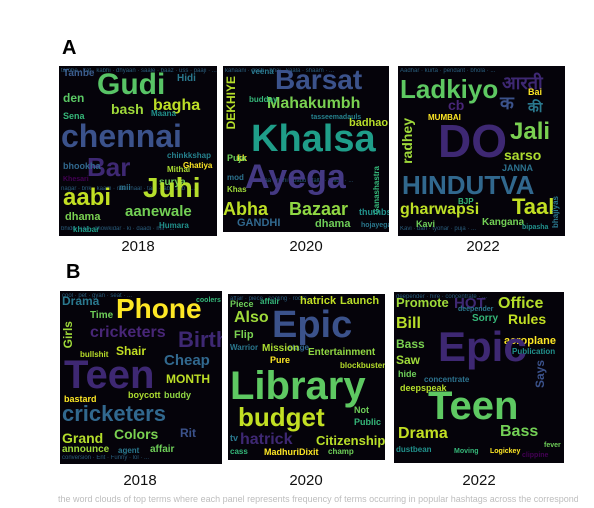 This screenshot has height=508, width=594. Describe the element at coordinates (144, 395) in the screenshot. I see `word: boycott` at that location.